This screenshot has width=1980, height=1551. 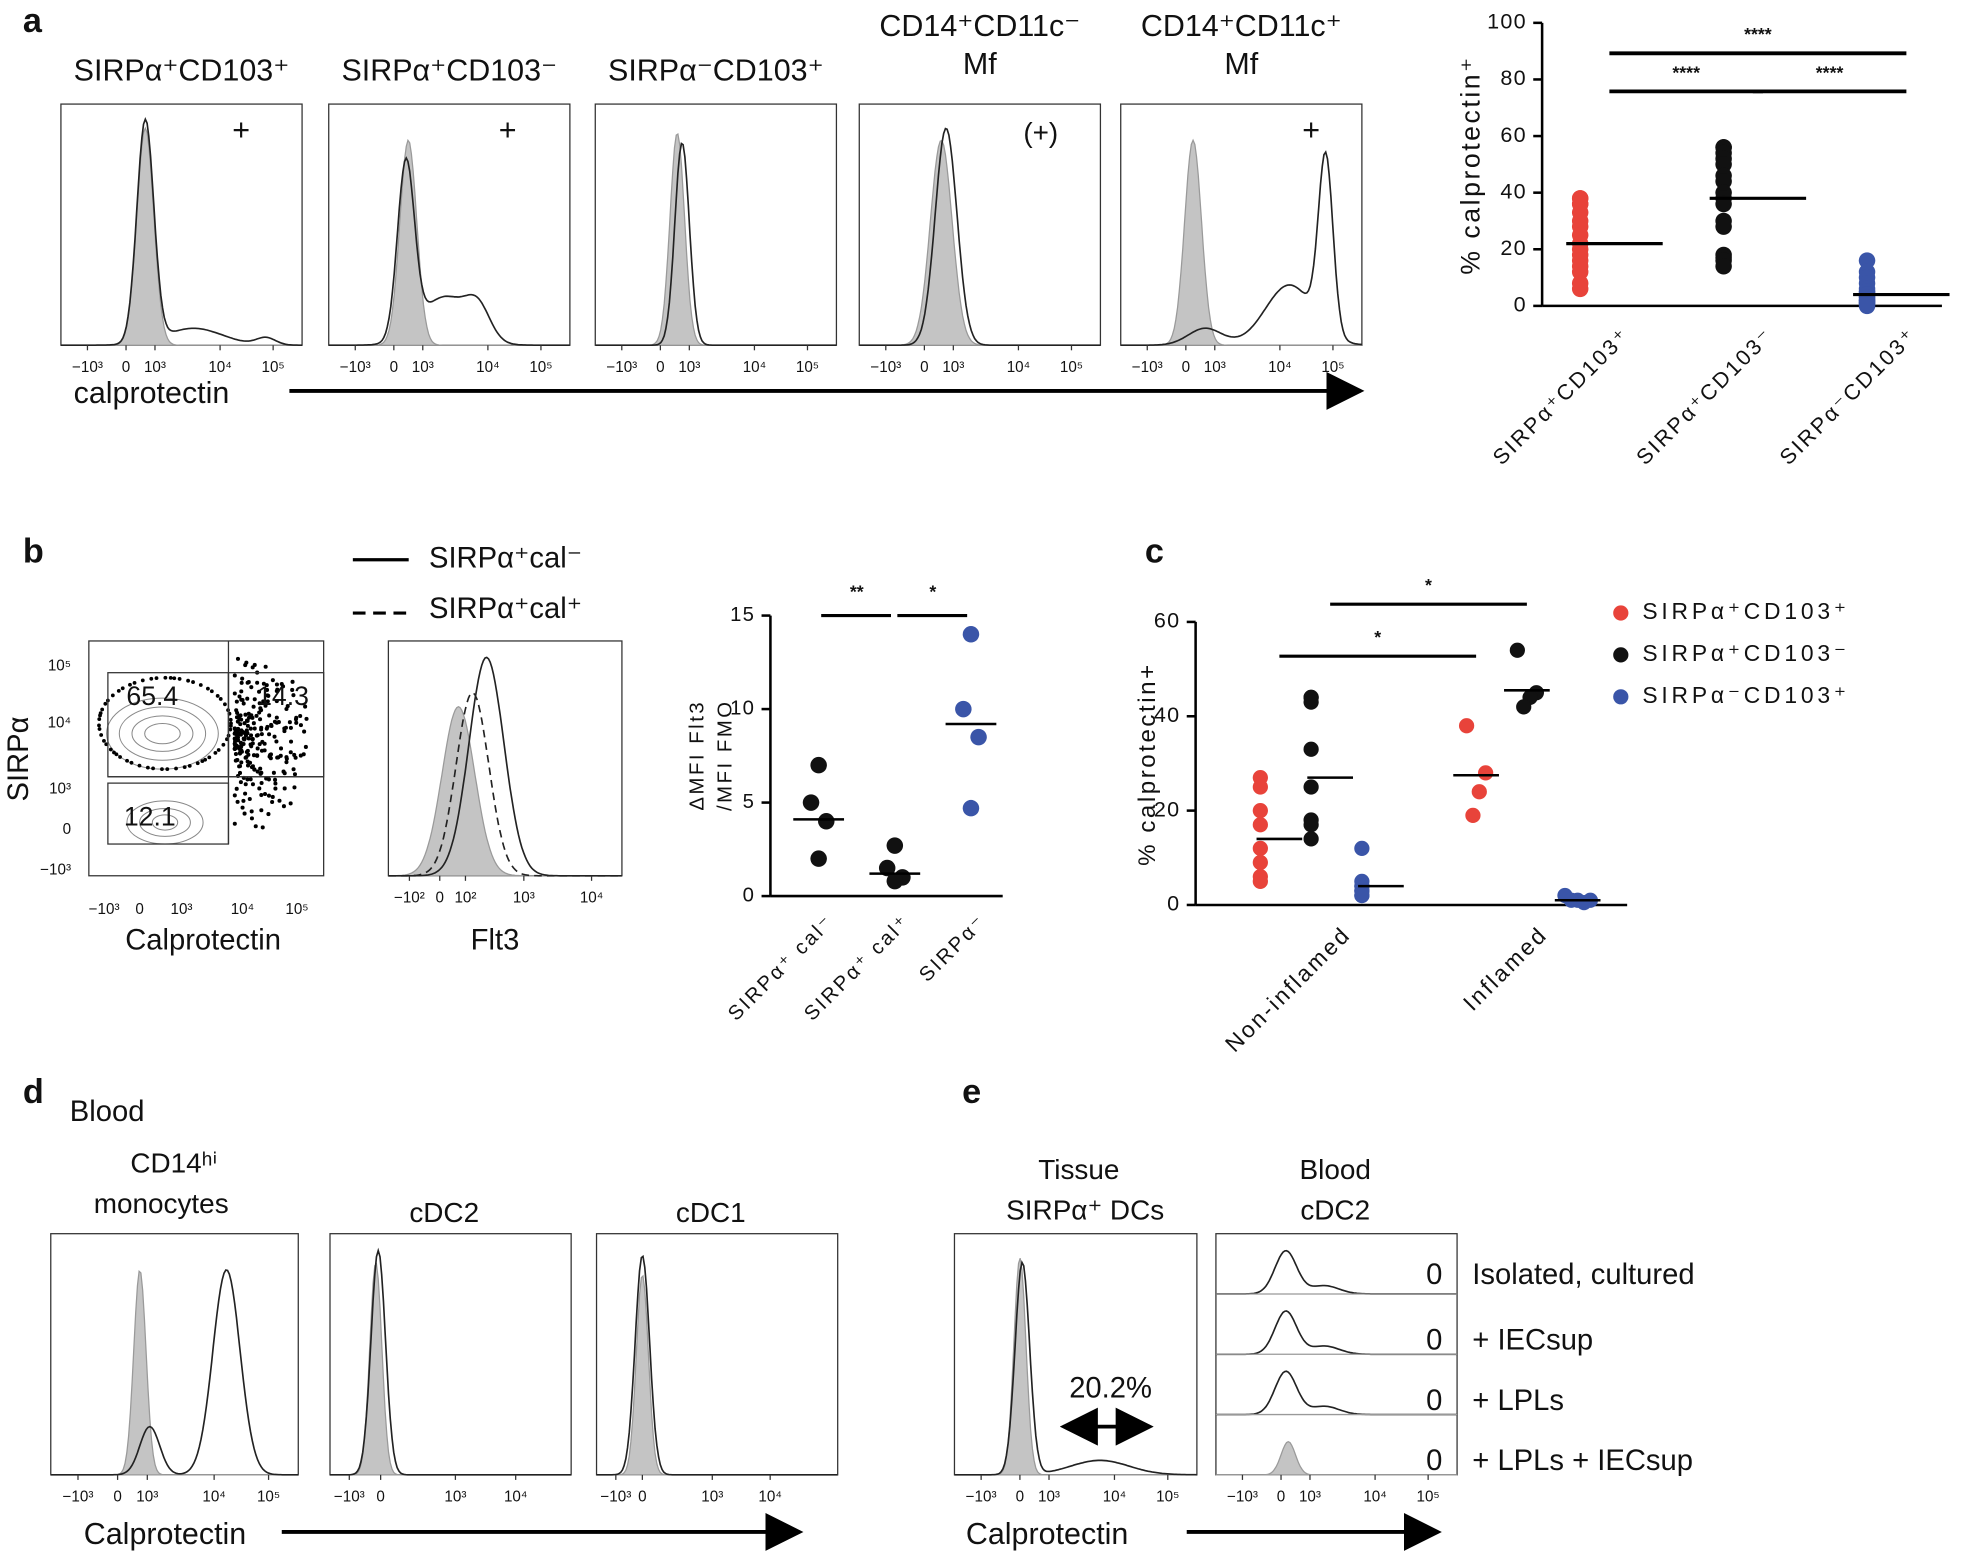 What do you see at coordinates (1167, 808) in the screenshot?
I see `y-tick-label: 20` at bounding box center [1167, 808].